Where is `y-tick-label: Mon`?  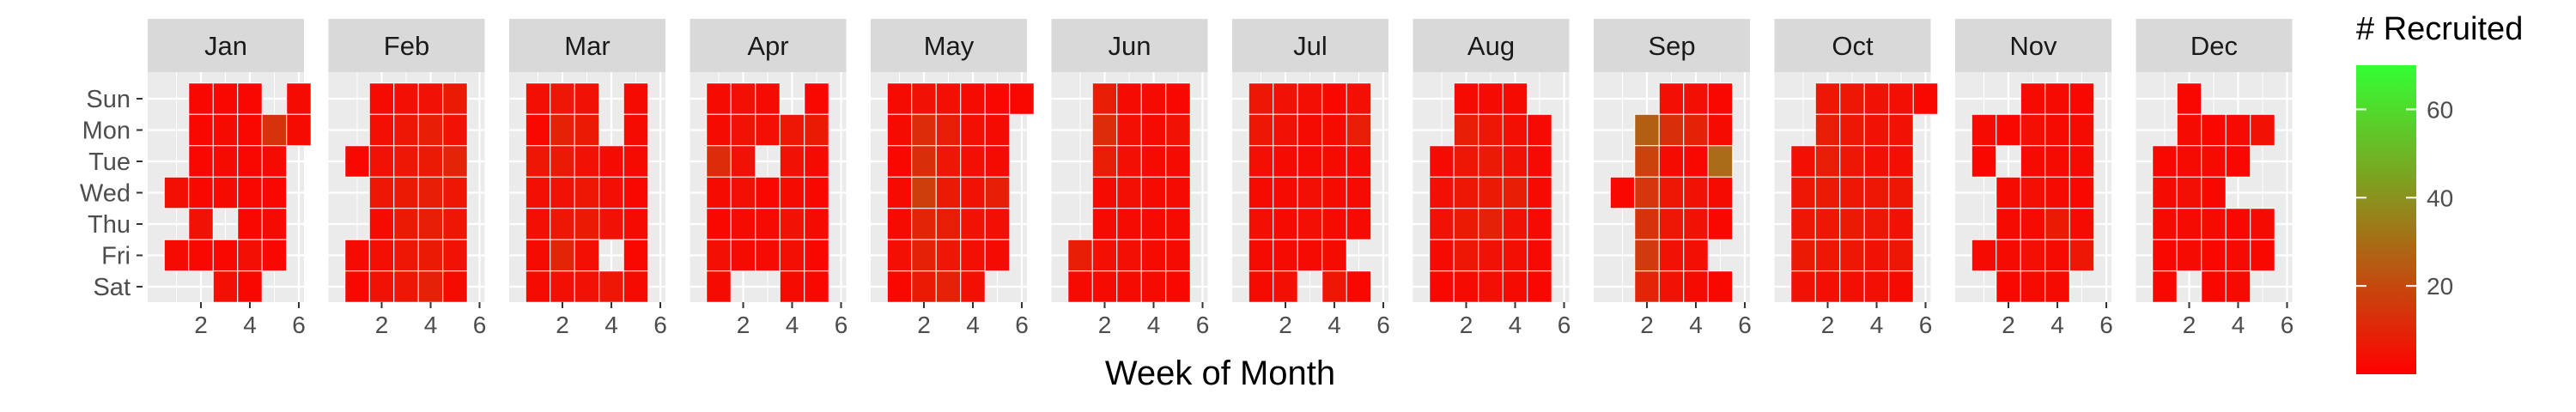
y-tick-label: Mon is located at coordinates (106, 131).